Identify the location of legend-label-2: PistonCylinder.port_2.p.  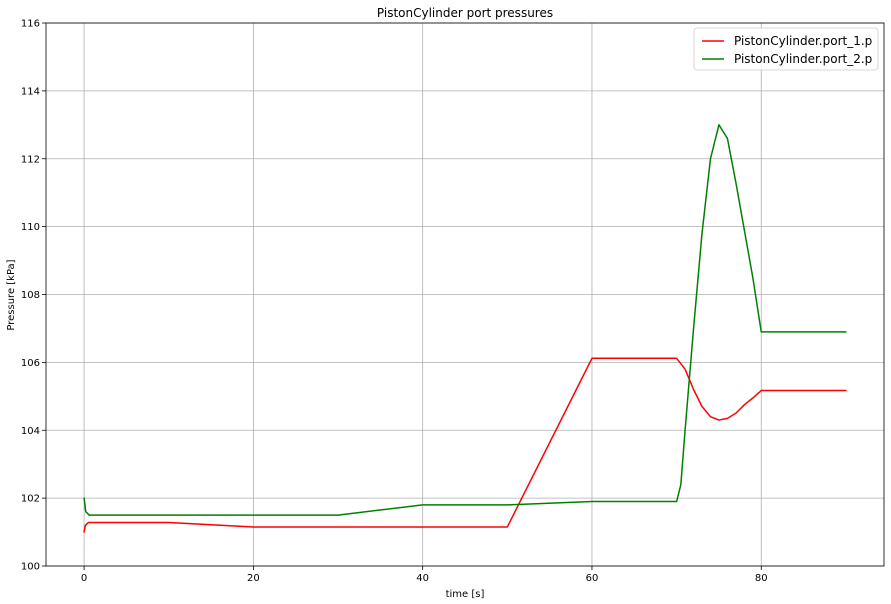
(803, 59).